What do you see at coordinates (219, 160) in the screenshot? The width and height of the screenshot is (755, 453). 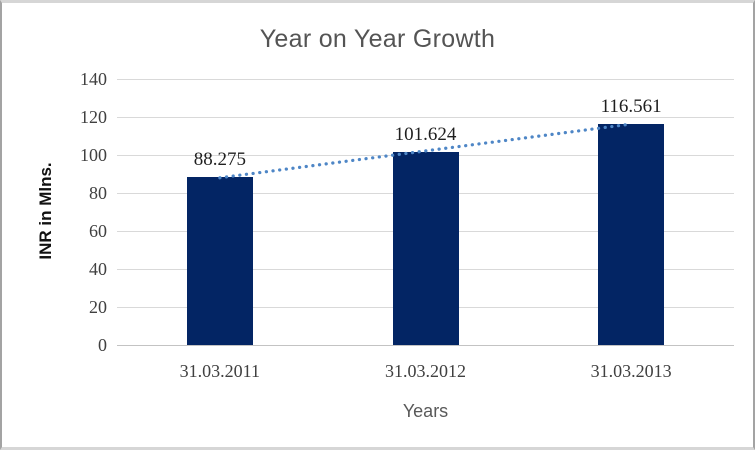 I see `bar-value-label: 88.275` at bounding box center [219, 160].